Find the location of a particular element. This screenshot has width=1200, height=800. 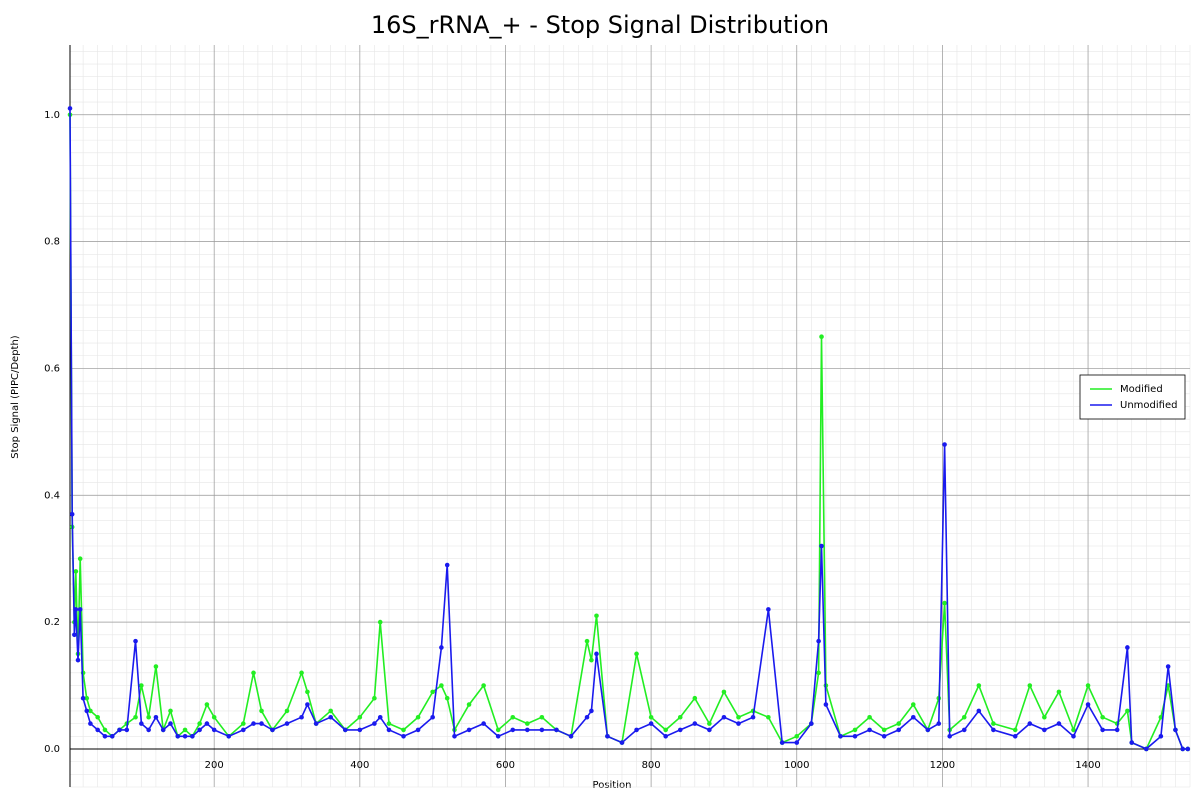

x-tick-label: 1400 is located at coordinates (1087, 765).